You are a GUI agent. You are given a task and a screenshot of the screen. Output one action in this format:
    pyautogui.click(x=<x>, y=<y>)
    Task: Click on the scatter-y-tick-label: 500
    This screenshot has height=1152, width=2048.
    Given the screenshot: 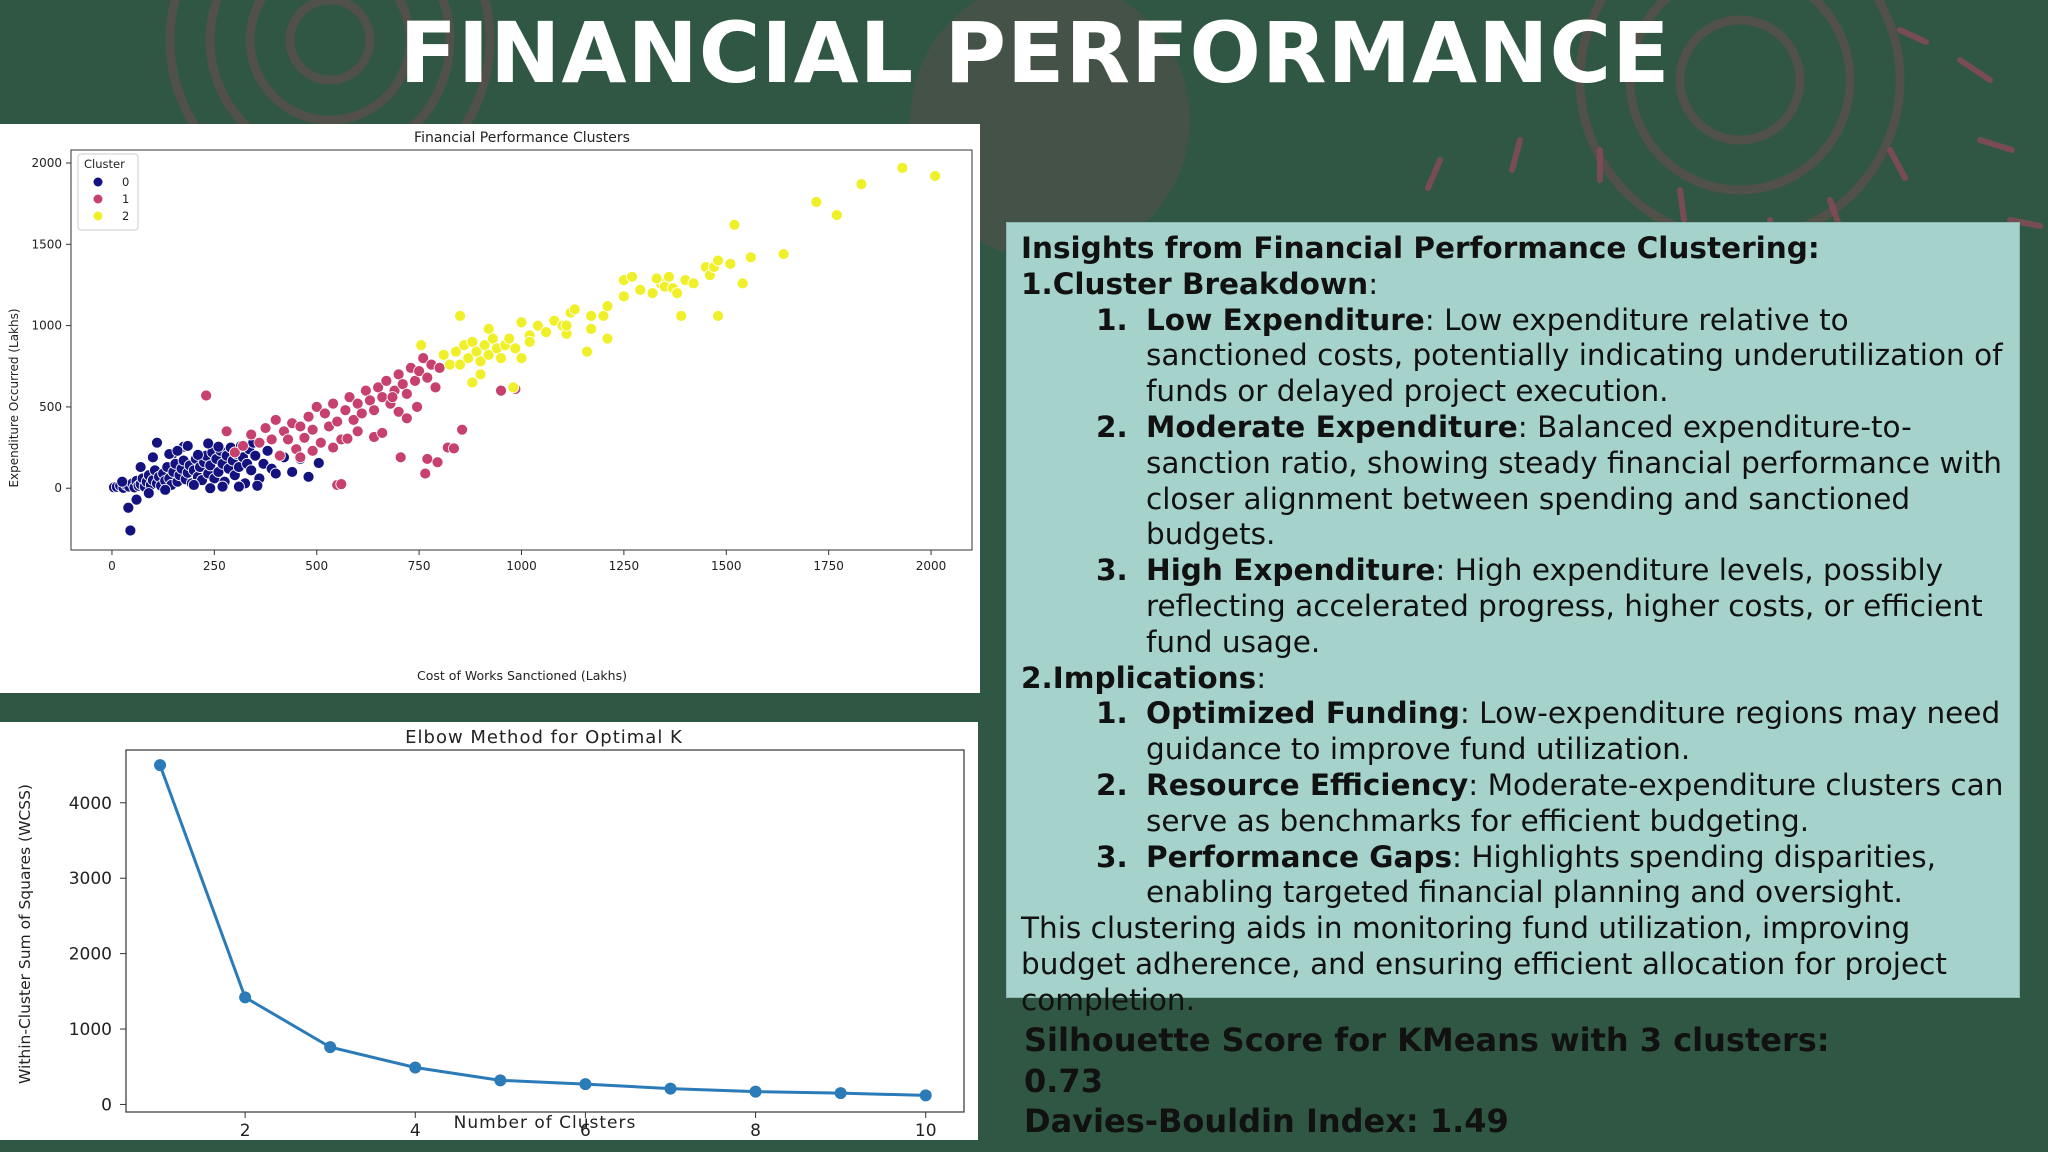 What is the action you would take?
    pyautogui.click(x=50, y=407)
    